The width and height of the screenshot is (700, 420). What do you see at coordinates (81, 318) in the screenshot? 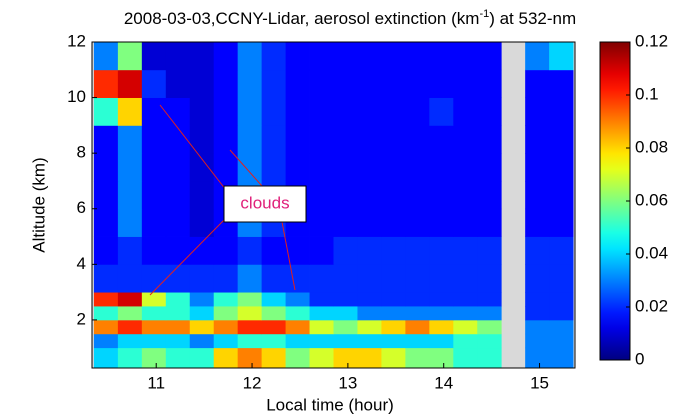
I see `y-tick-label: 2` at bounding box center [81, 318].